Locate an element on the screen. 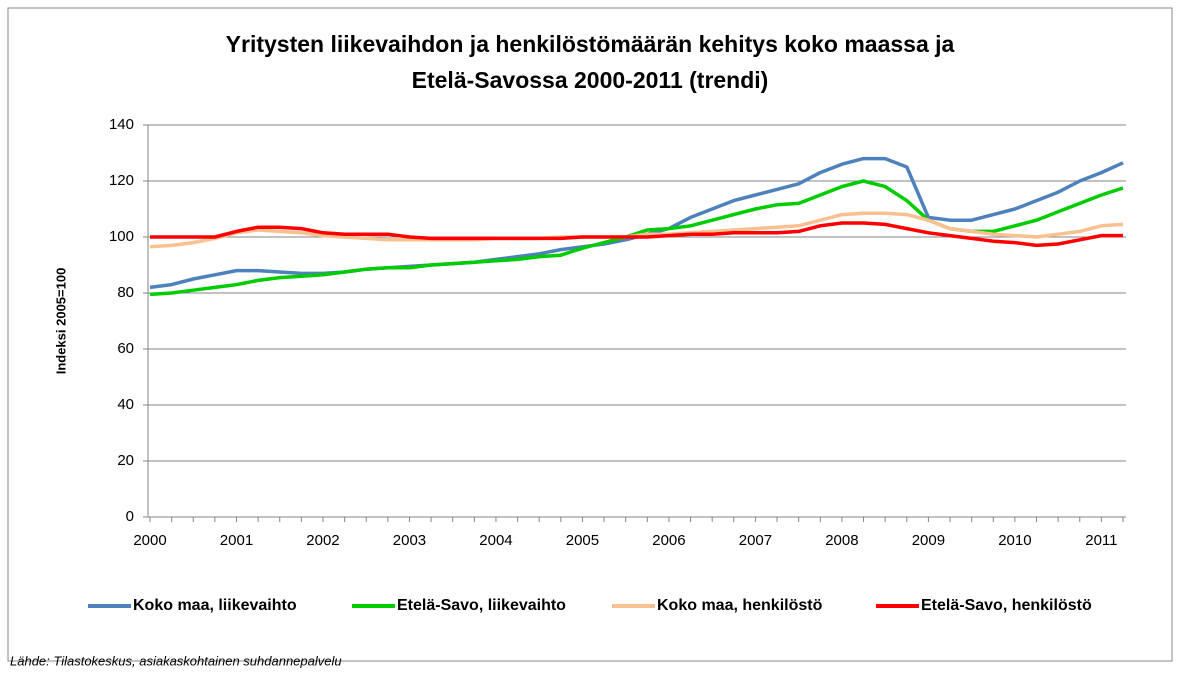  x-tick-label: 2008 is located at coordinates (841, 540).